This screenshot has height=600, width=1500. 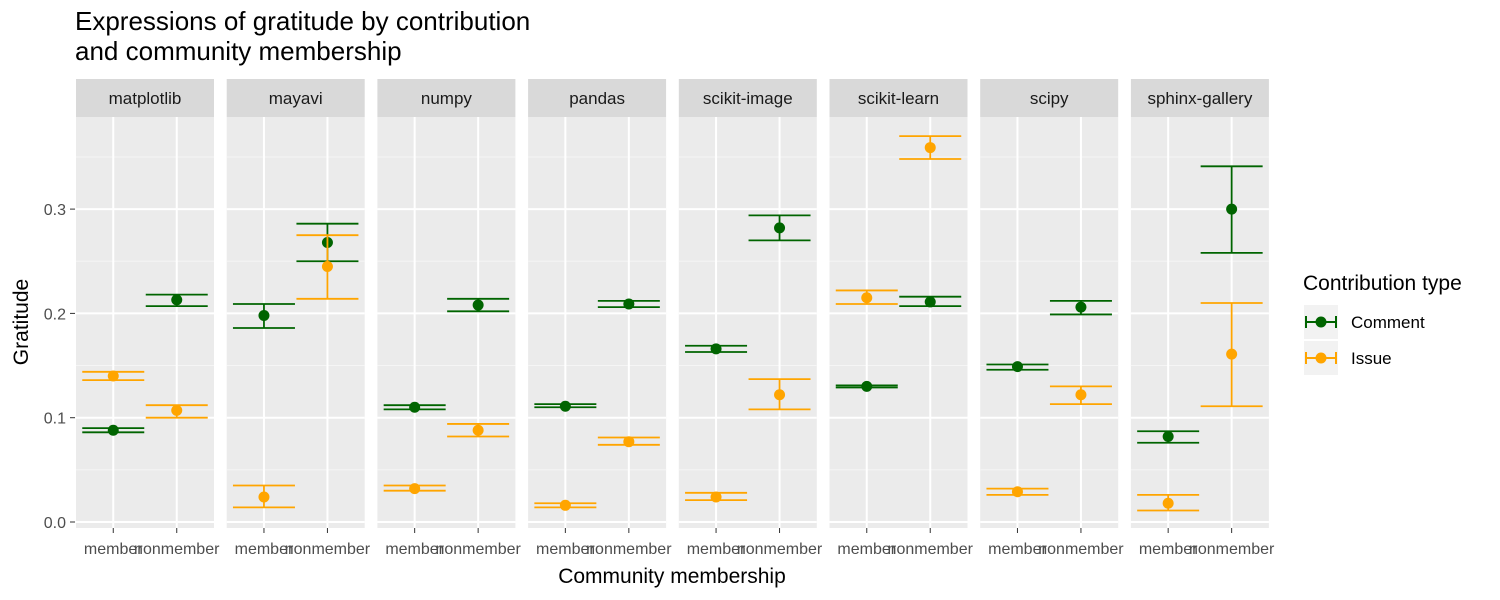 What do you see at coordinates (55, 314) in the screenshot?
I see `y-tick-label: 0.2` at bounding box center [55, 314].